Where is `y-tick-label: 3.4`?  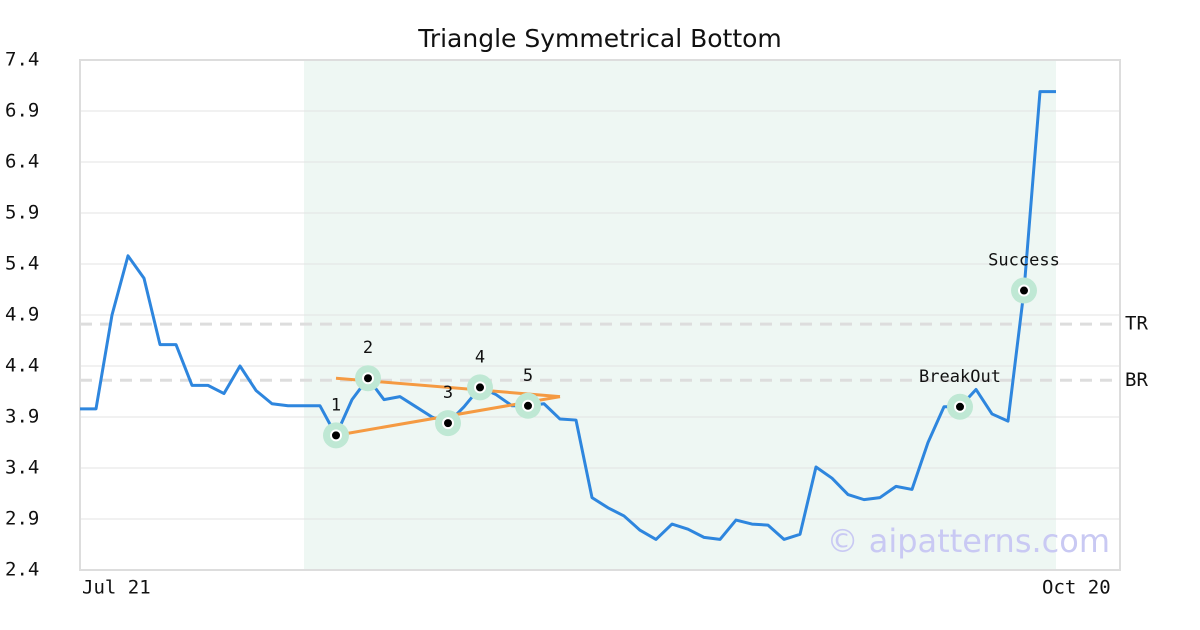
y-tick-label: 3.4 is located at coordinates (22, 468).